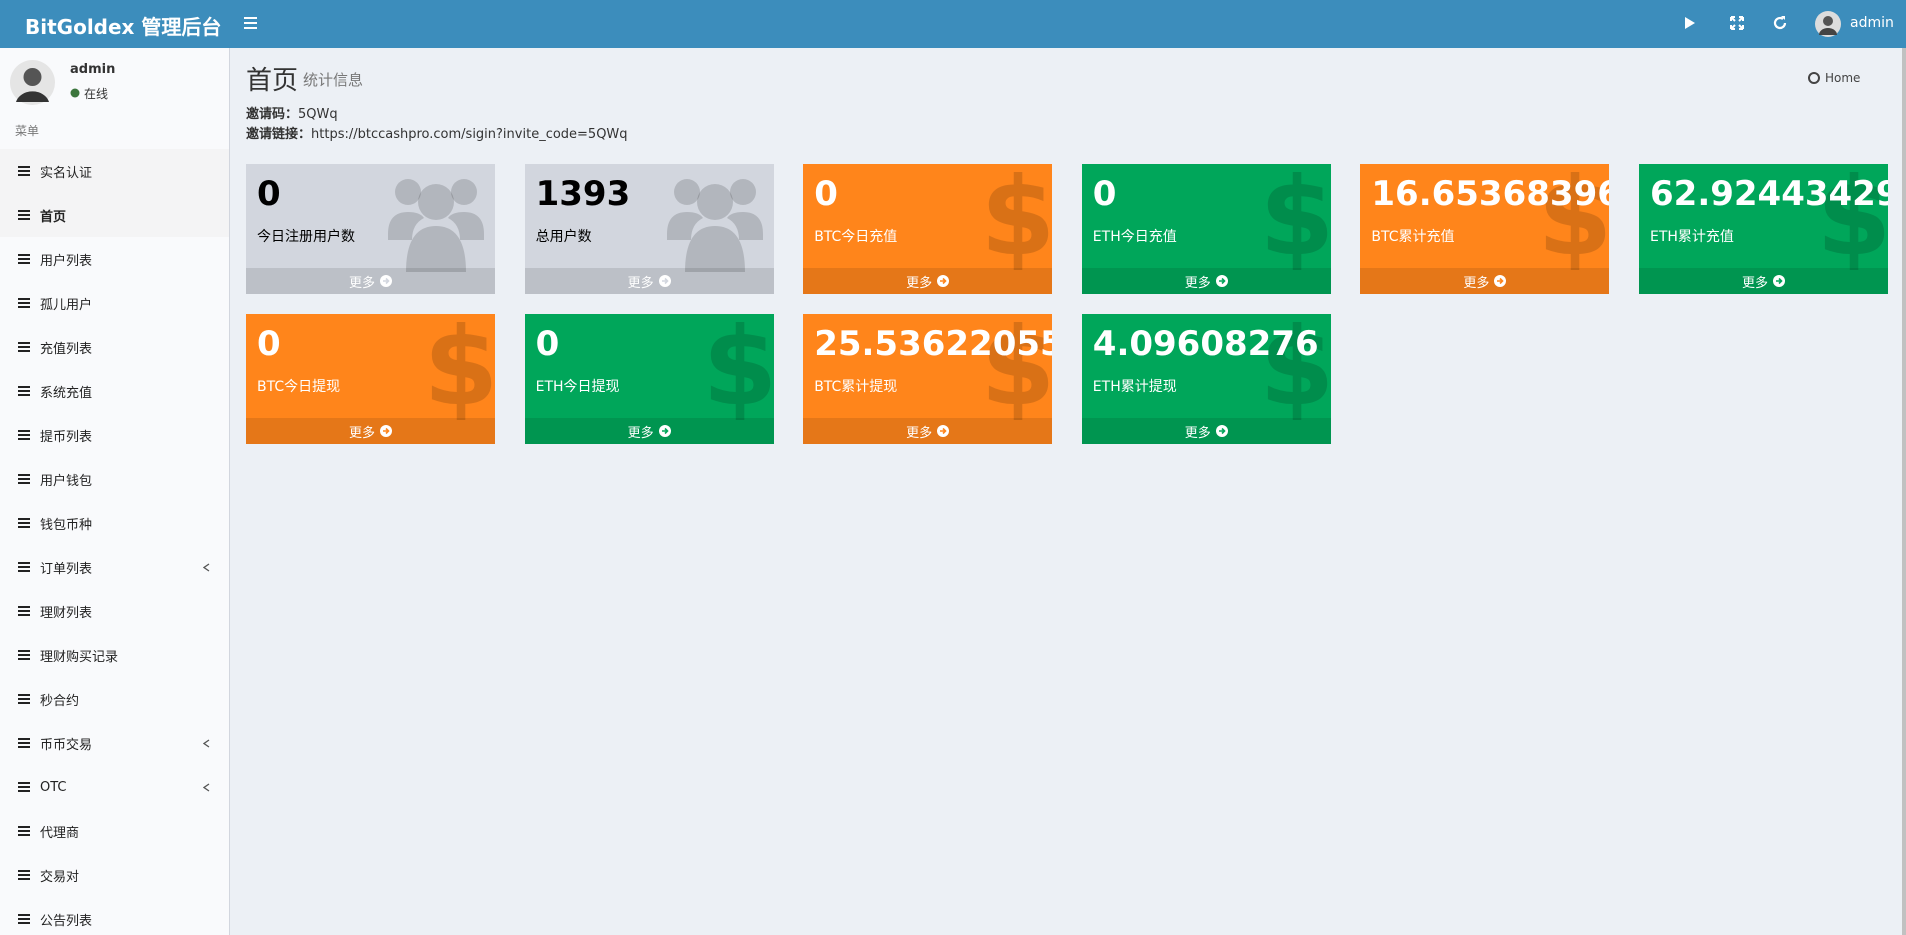 The height and width of the screenshot is (935, 1906). Describe the element at coordinates (66, 745) in the screenshot. I see `menu-label: 币币交易` at that location.